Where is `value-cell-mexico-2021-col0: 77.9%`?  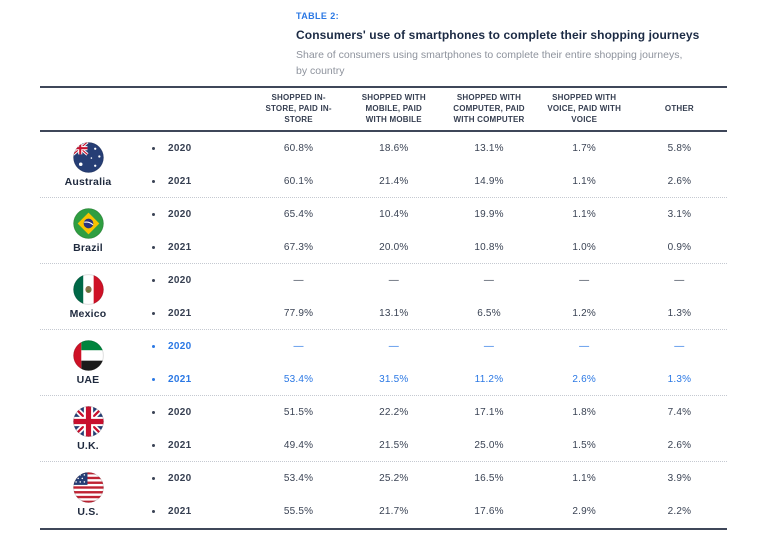 value-cell-mexico-2021-col0: 77.9% is located at coordinates (298, 313).